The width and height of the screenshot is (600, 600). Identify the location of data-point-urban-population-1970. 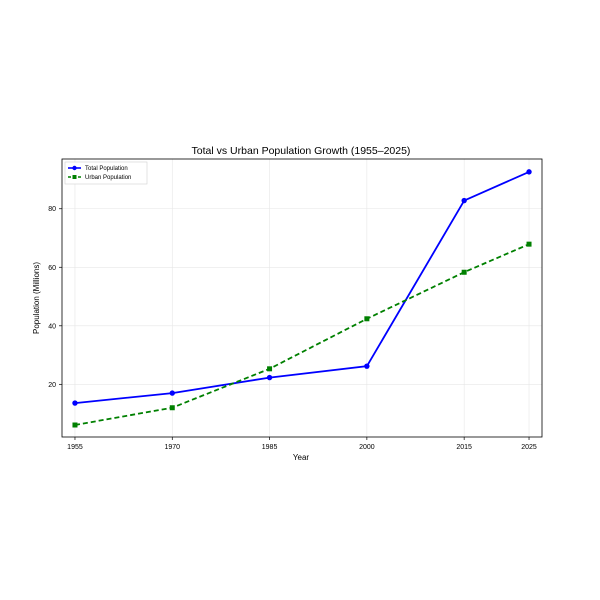
(172, 408).